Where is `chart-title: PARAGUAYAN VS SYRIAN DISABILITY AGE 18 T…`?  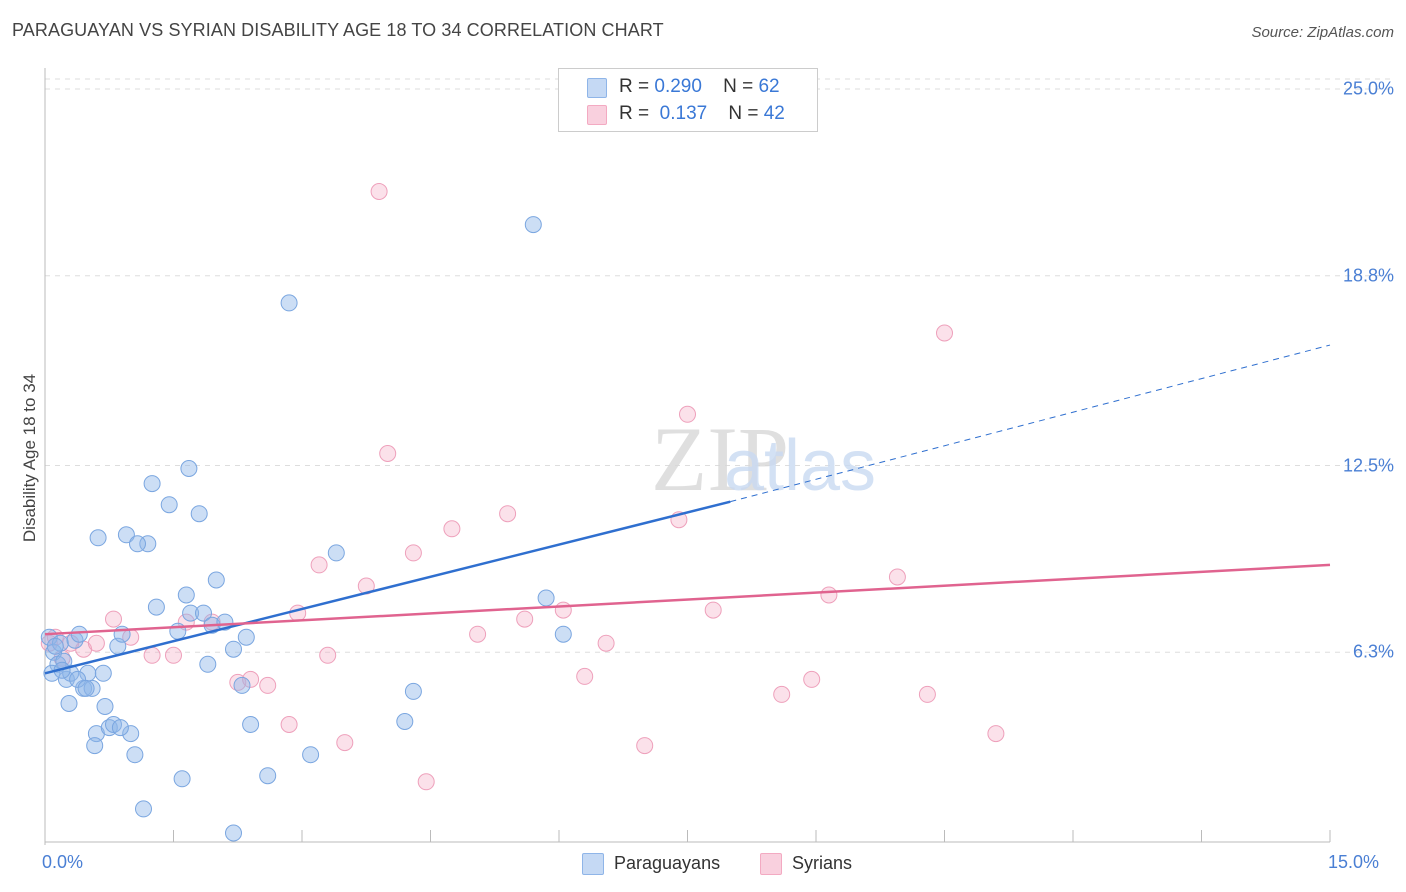 chart-title: PARAGUAYAN VS SYRIAN DISABILITY AGE 18 T… is located at coordinates (338, 30).